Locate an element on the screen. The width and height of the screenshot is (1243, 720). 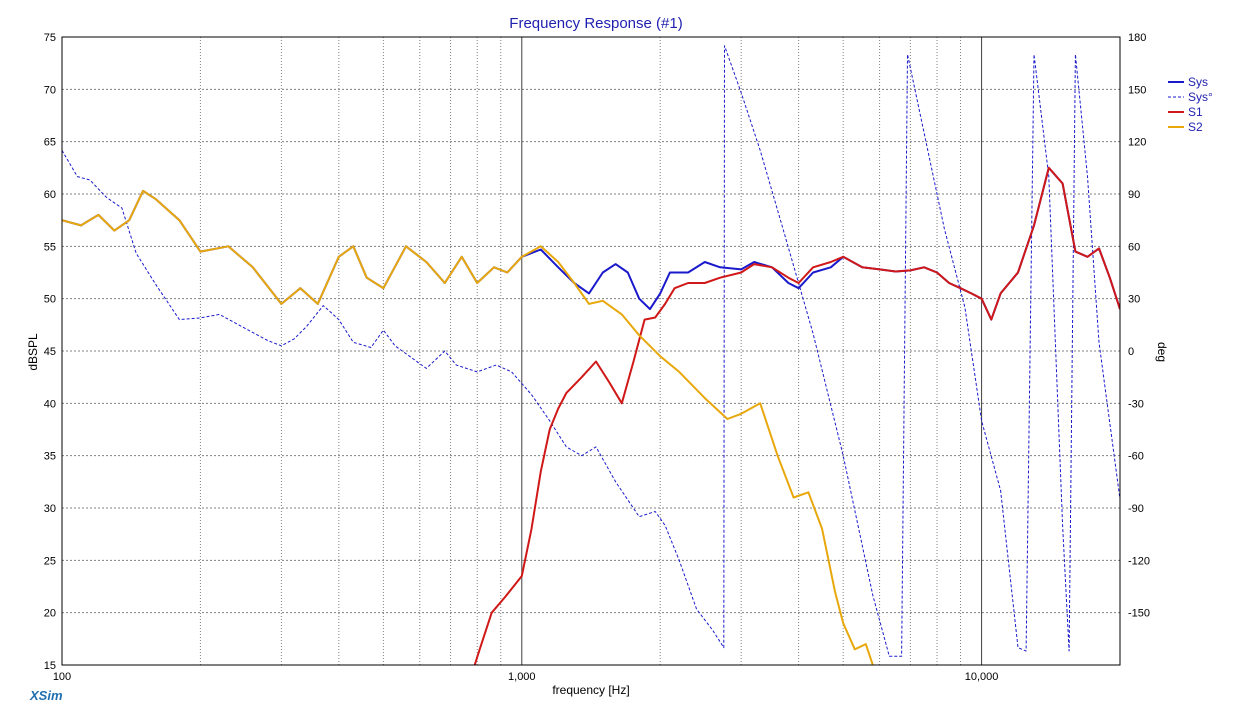
y2-tick-label: 30 is located at coordinates (1134, 300).